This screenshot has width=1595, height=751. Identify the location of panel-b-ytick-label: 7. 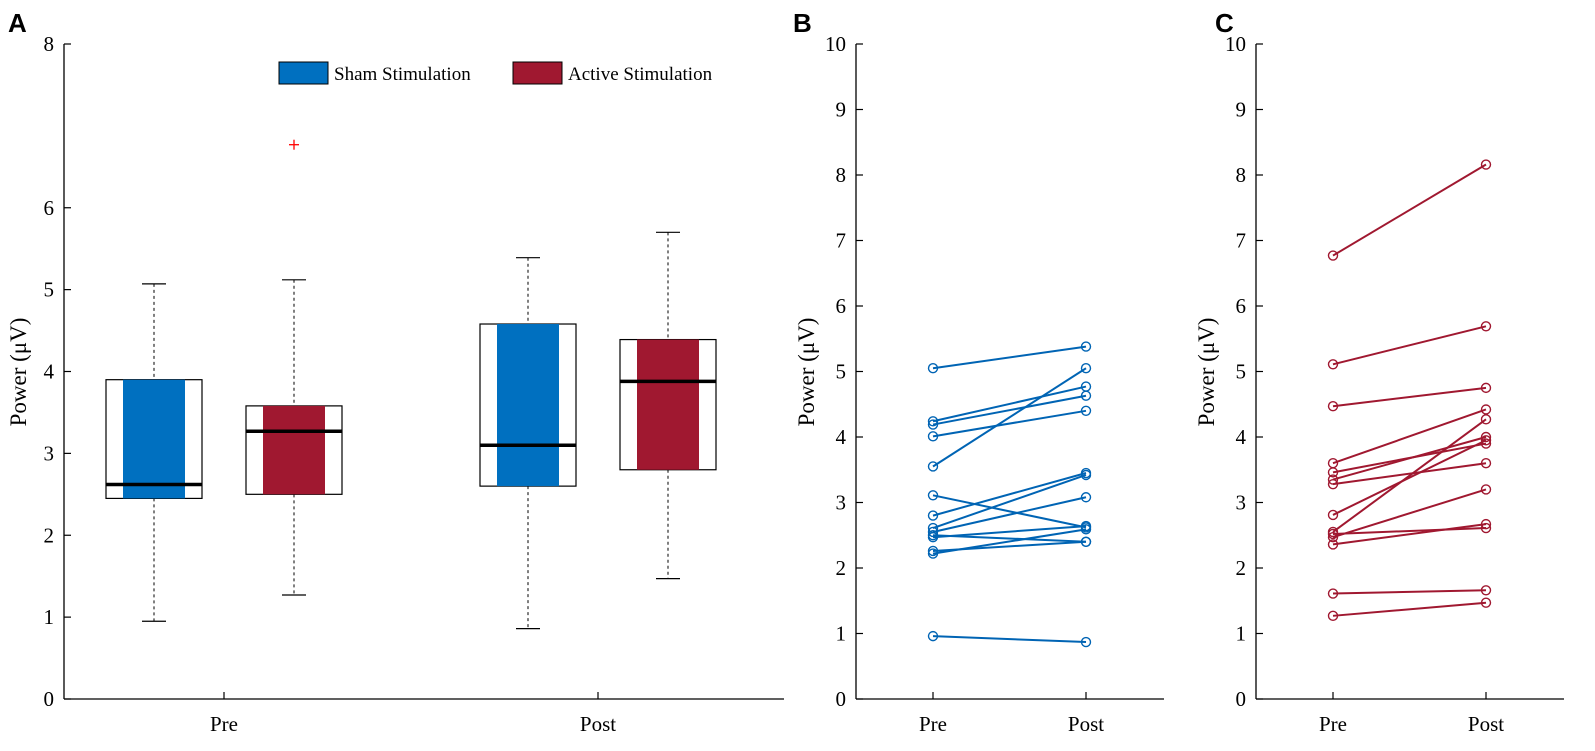
(841, 241).